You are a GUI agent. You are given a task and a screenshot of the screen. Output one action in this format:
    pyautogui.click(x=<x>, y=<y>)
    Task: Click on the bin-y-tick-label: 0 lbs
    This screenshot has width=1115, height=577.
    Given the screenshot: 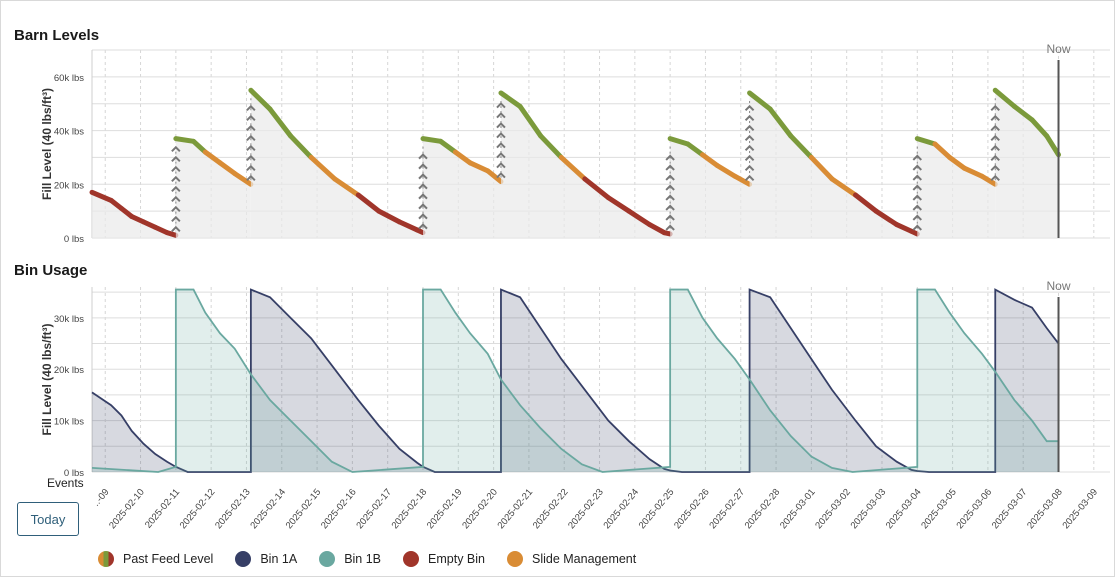 What is the action you would take?
    pyautogui.click(x=74, y=473)
    